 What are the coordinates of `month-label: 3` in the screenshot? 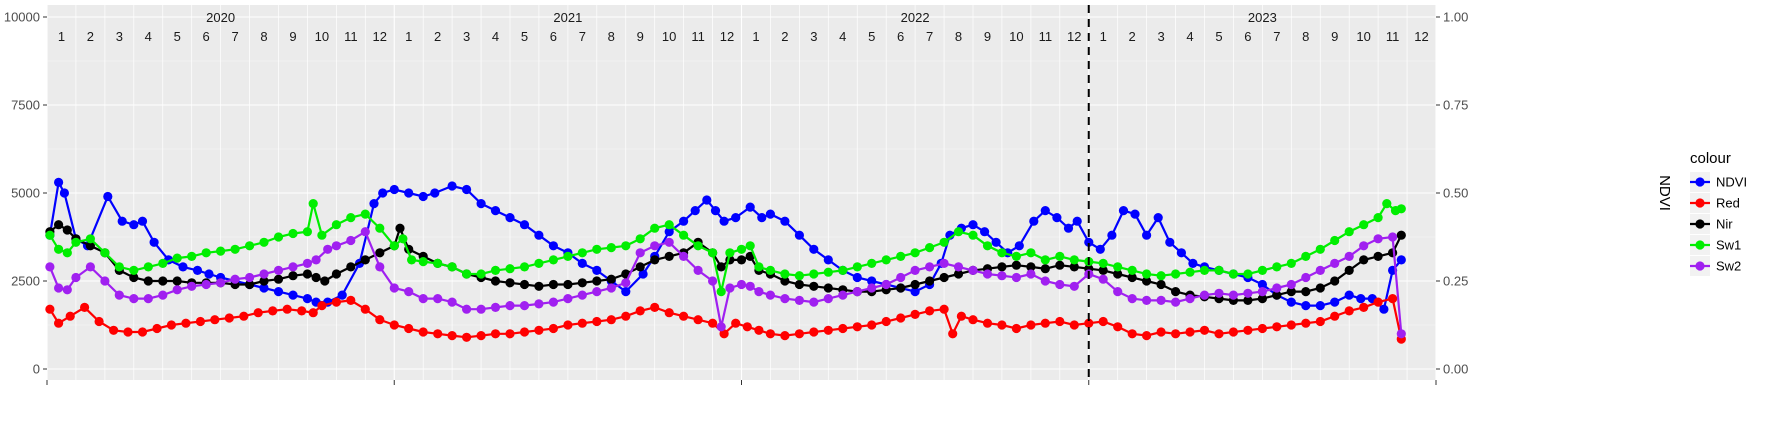 It's located at (466, 36).